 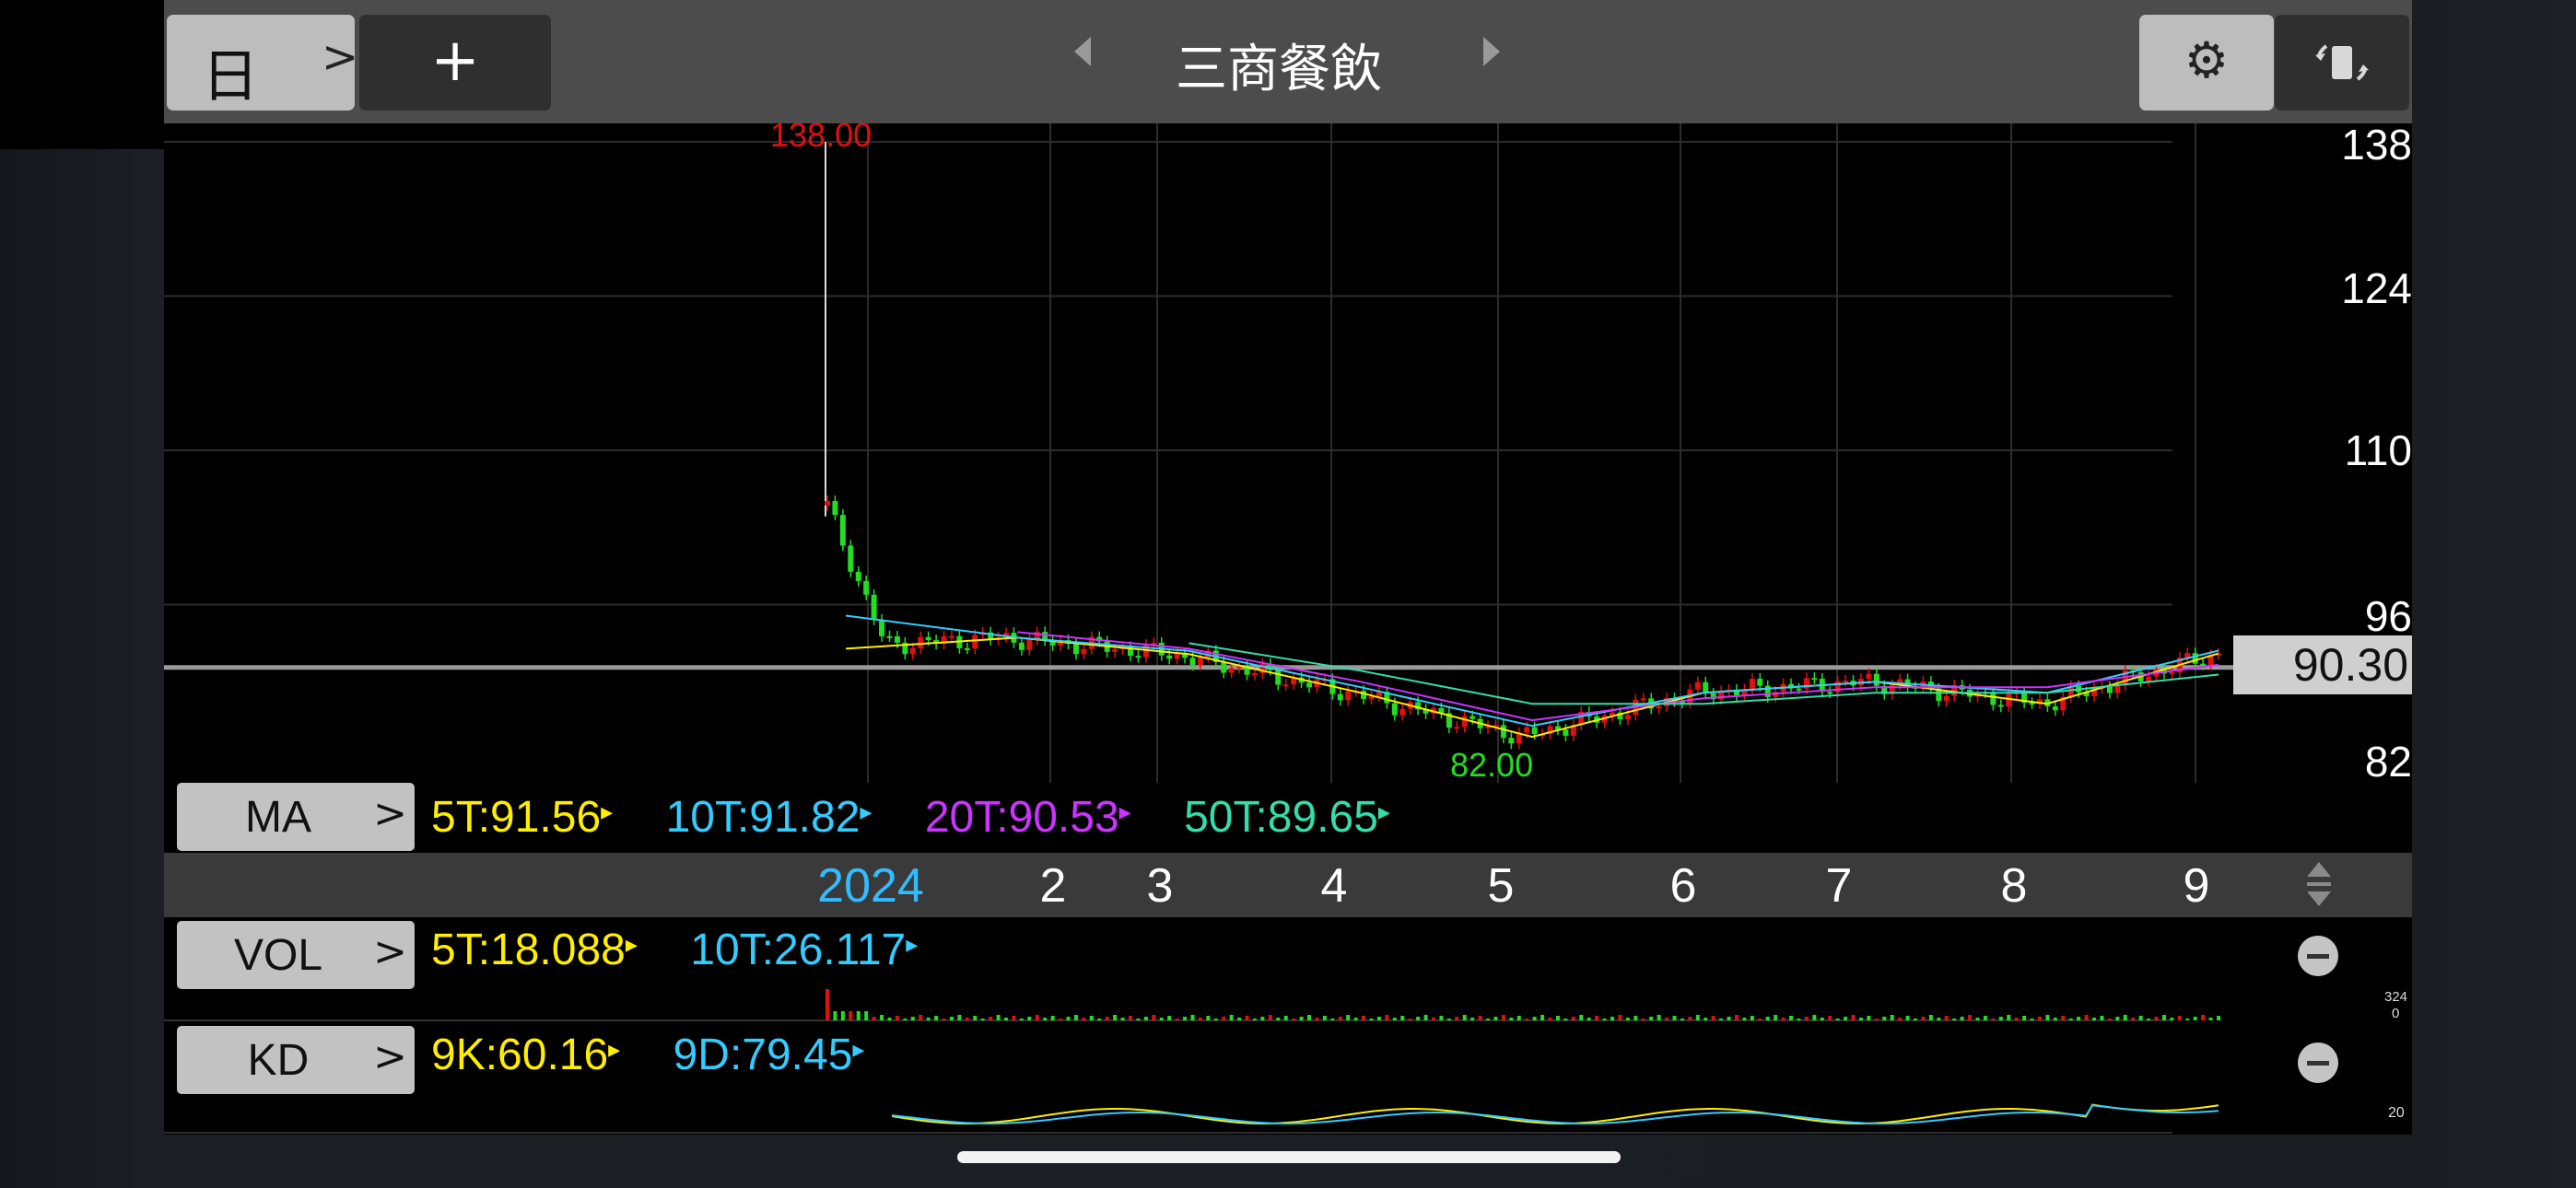 What do you see at coordinates (296, 1060) in the screenshot?
I see `kd-button: KD >` at bounding box center [296, 1060].